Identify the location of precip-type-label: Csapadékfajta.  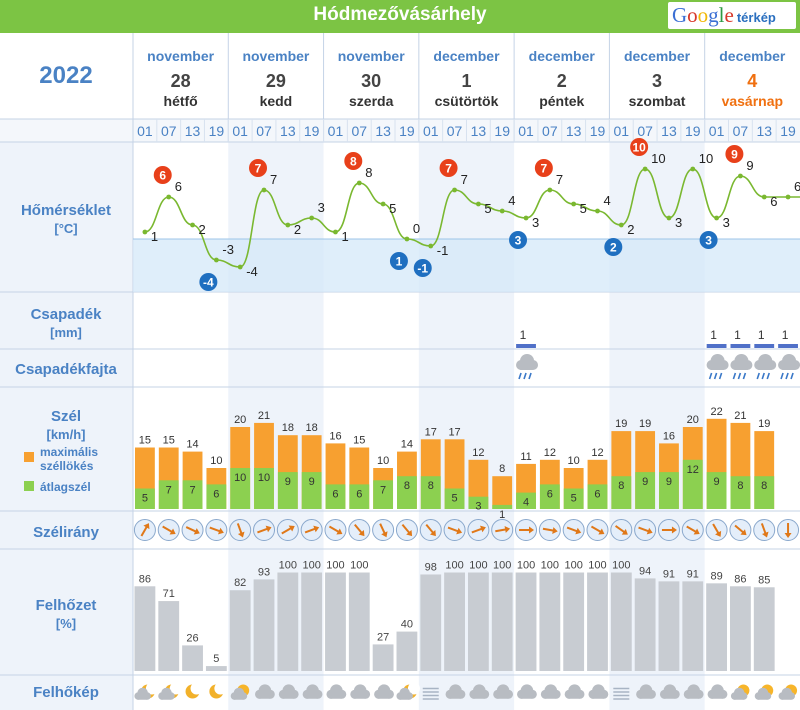
(66, 369).